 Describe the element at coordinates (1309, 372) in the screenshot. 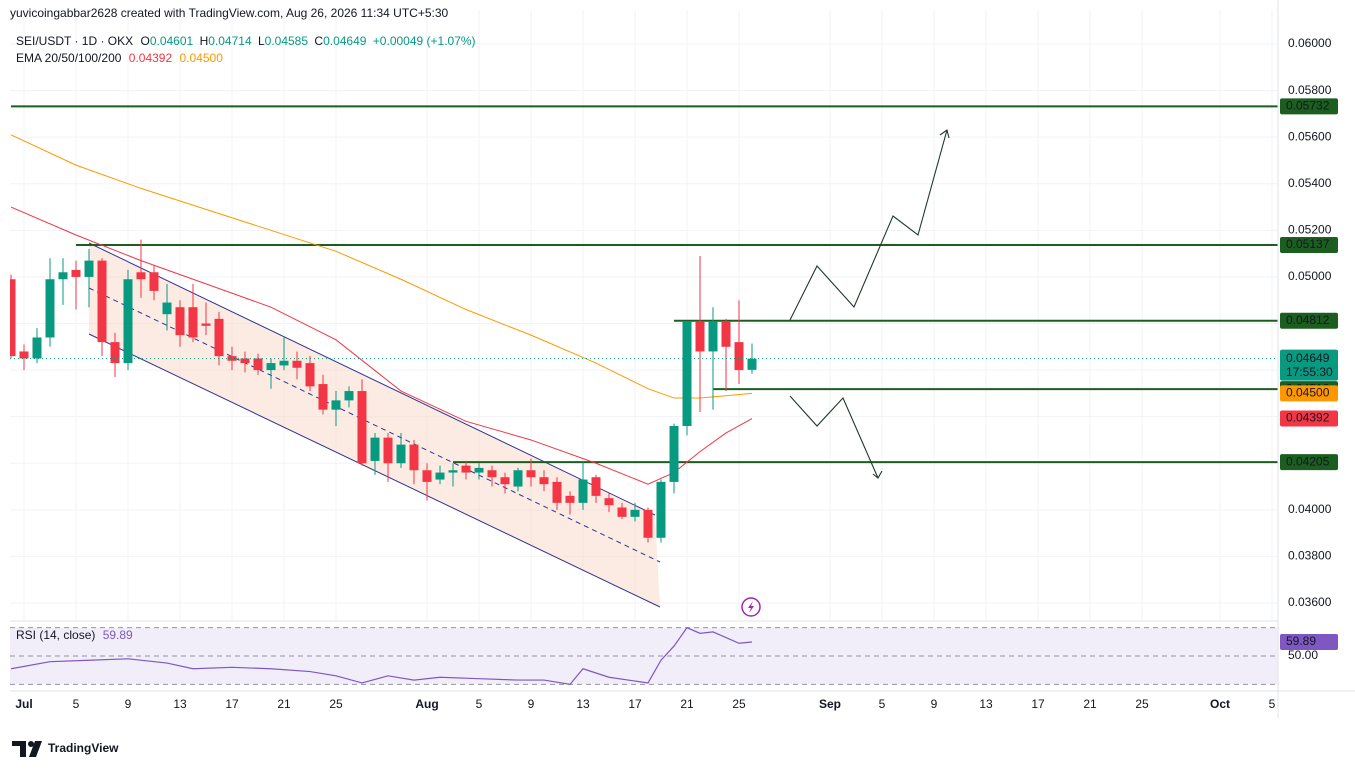

I see `countdown: 17:55:30` at that location.